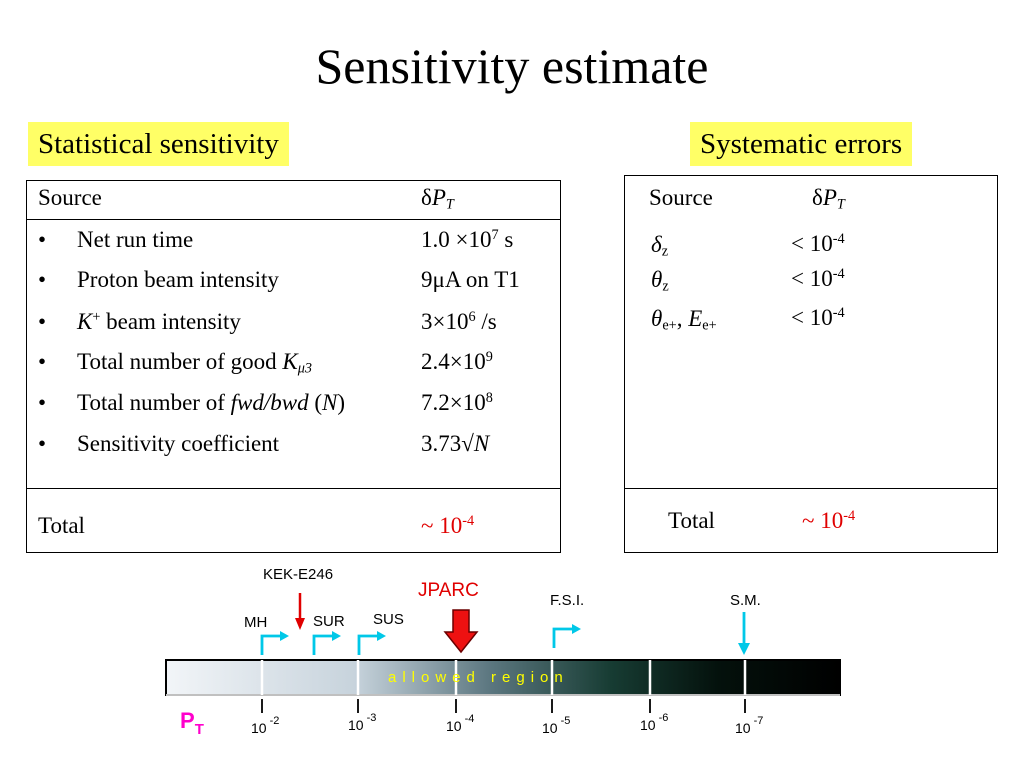 The image size is (1024, 768). Describe the element at coordinates (457, 402) in the screenshot. I see `row-value-fwd-bwd: 7.2×10⁸` at that location.